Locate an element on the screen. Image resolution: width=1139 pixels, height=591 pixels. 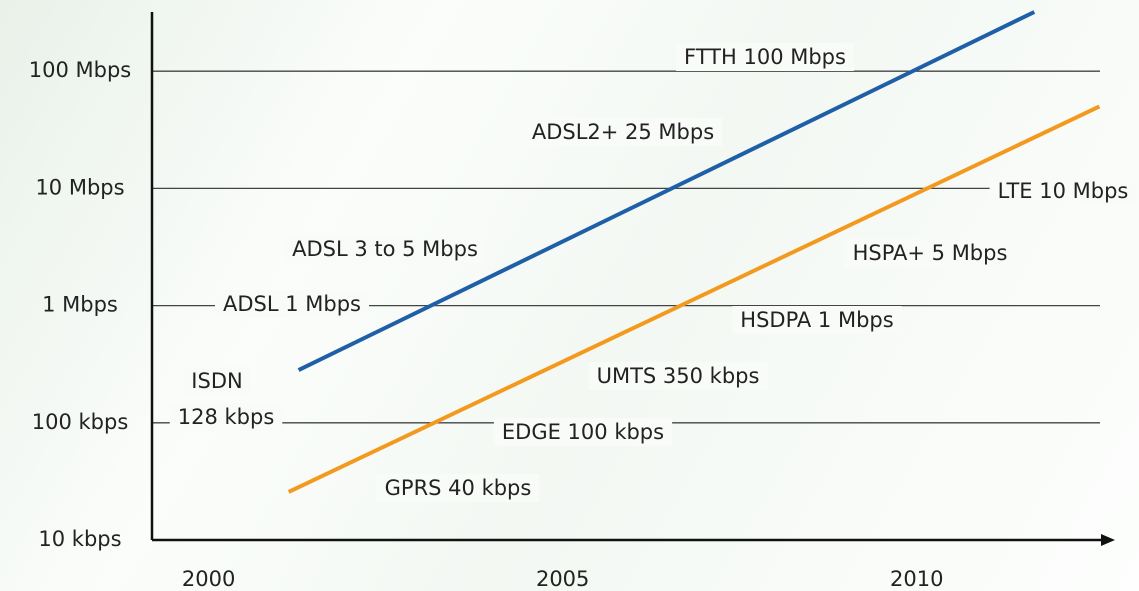
annotation: ISDN is located at coordinates (216, 381).